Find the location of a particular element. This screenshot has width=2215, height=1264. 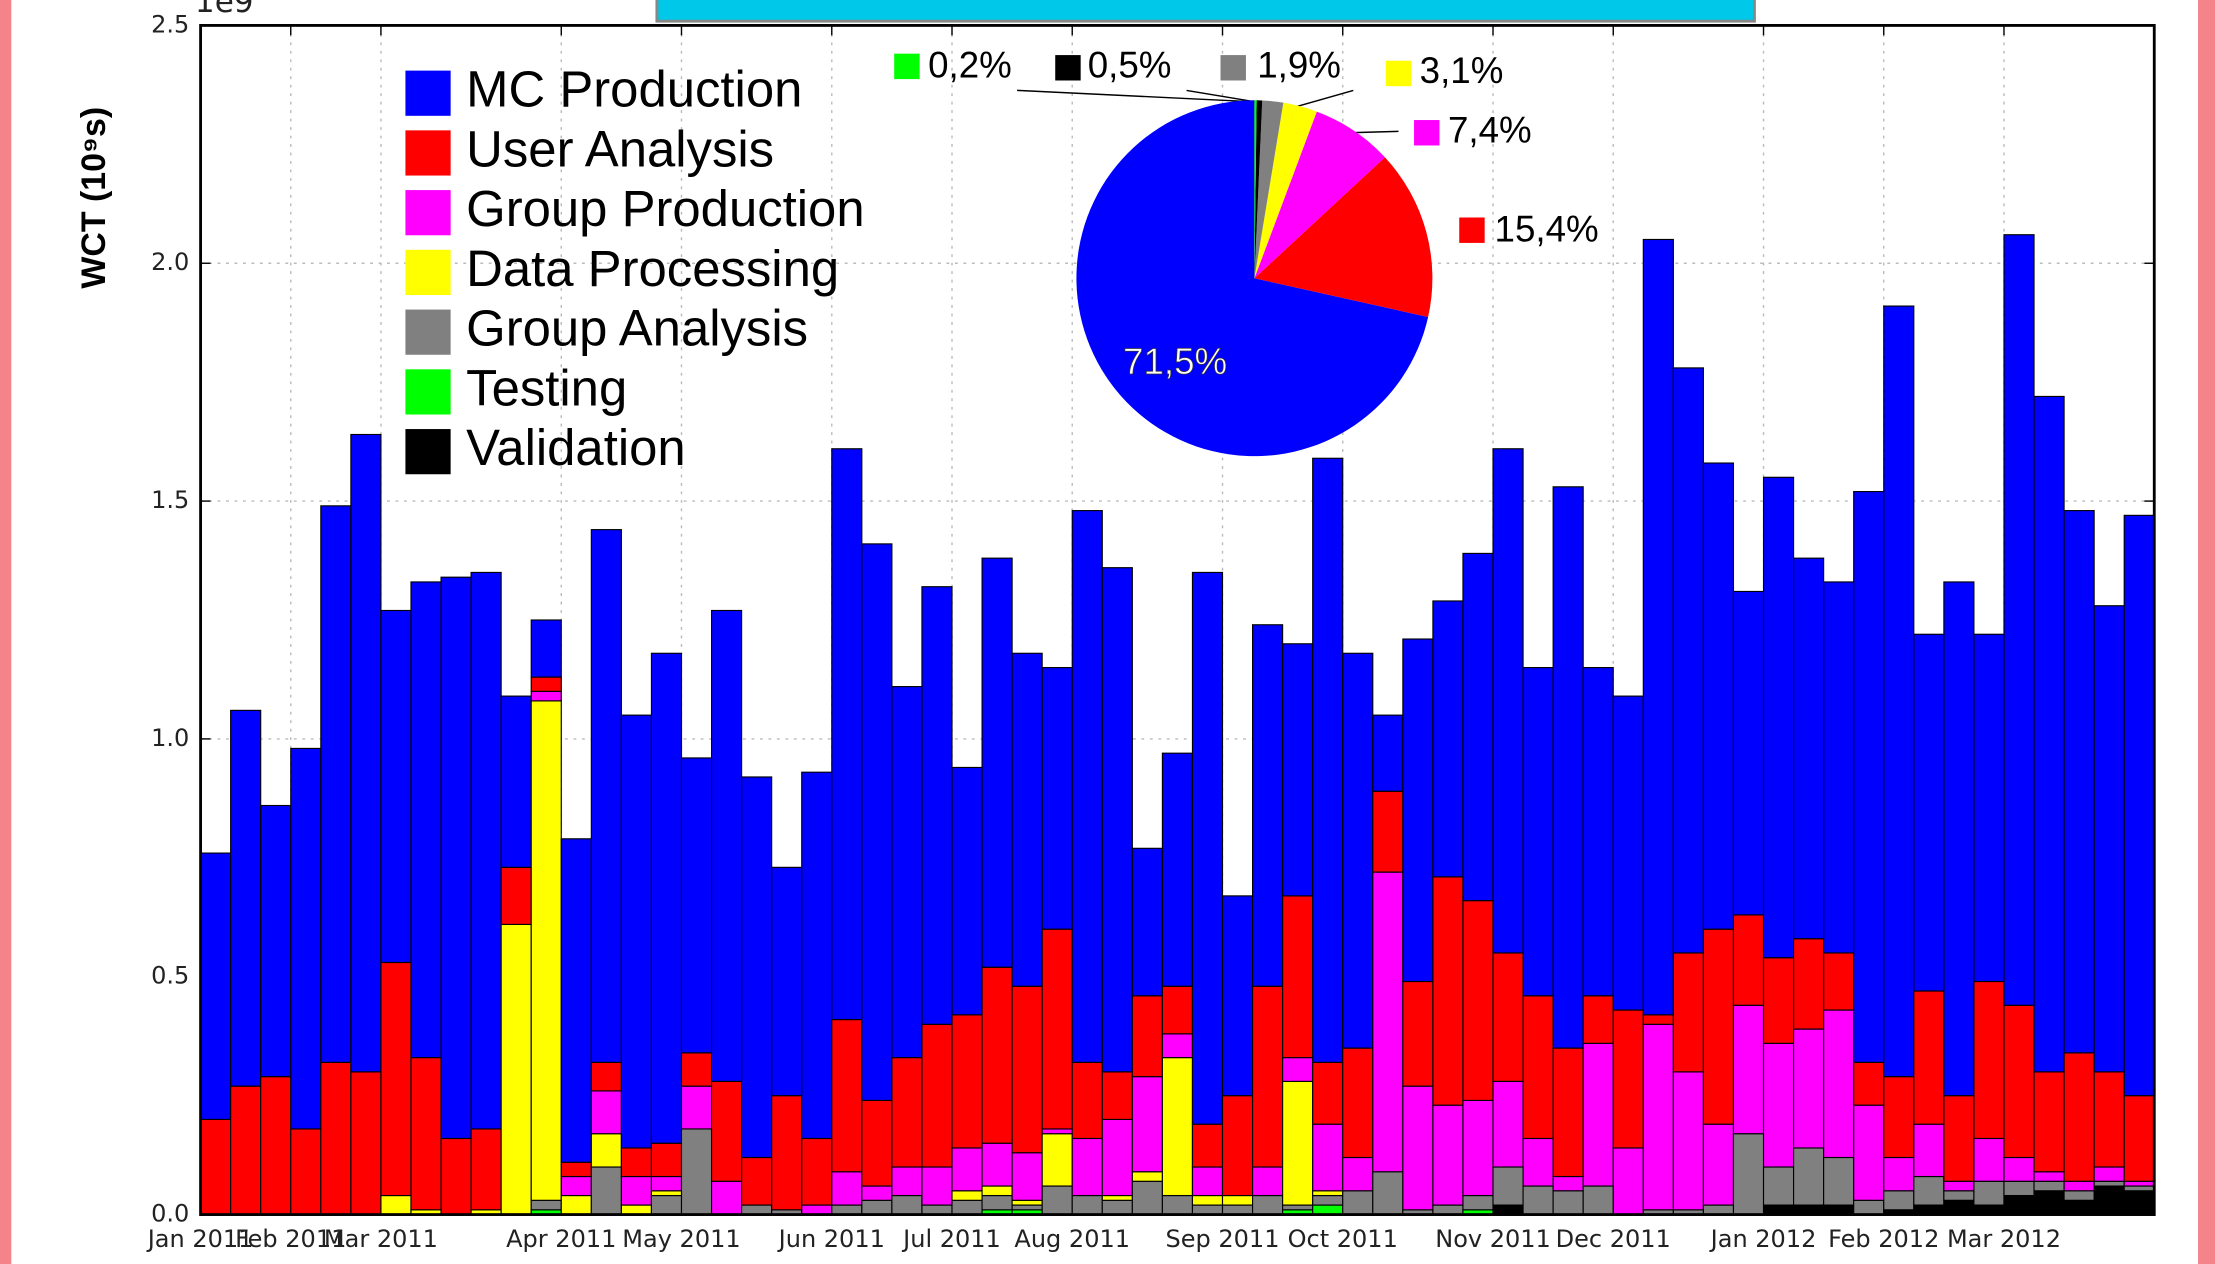

legend-label: Testing is located at coordinates (546, 387).